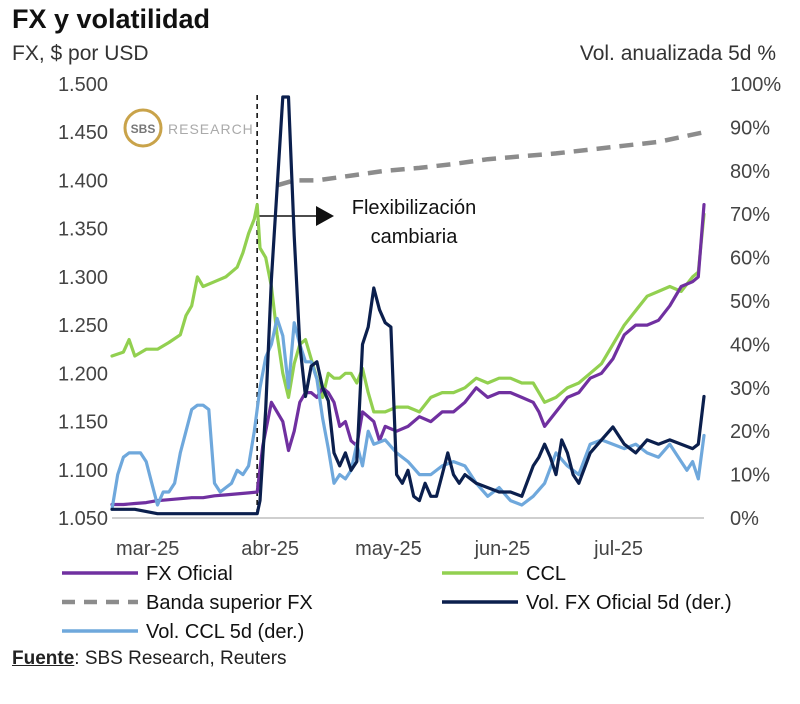 This screenshot has width=800, height=704. I want to click on legend-label: Vol. FX Oficial 5d (der.), so click(629, 603).